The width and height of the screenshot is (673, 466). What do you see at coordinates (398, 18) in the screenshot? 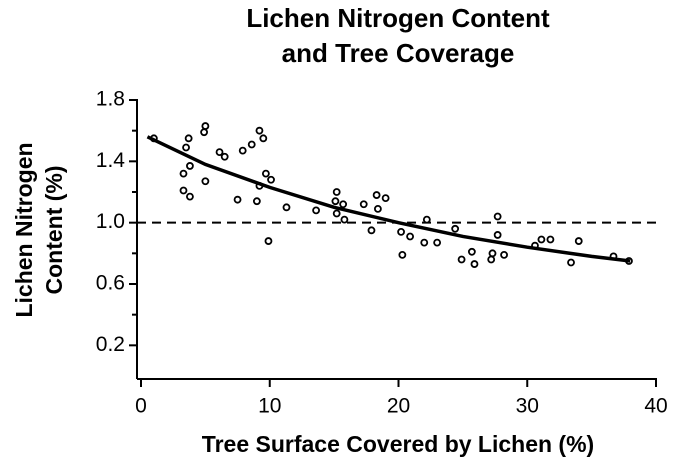
I see `chart-title: Lichen Nitrogen Content` at bounding box center [398, 18].